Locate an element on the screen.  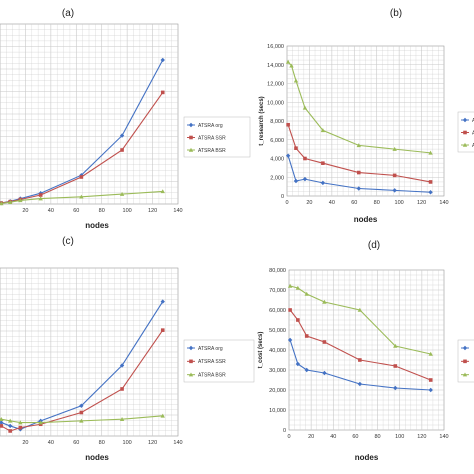
y-tick-label: 16,000 is located at coordinates (275, 47).